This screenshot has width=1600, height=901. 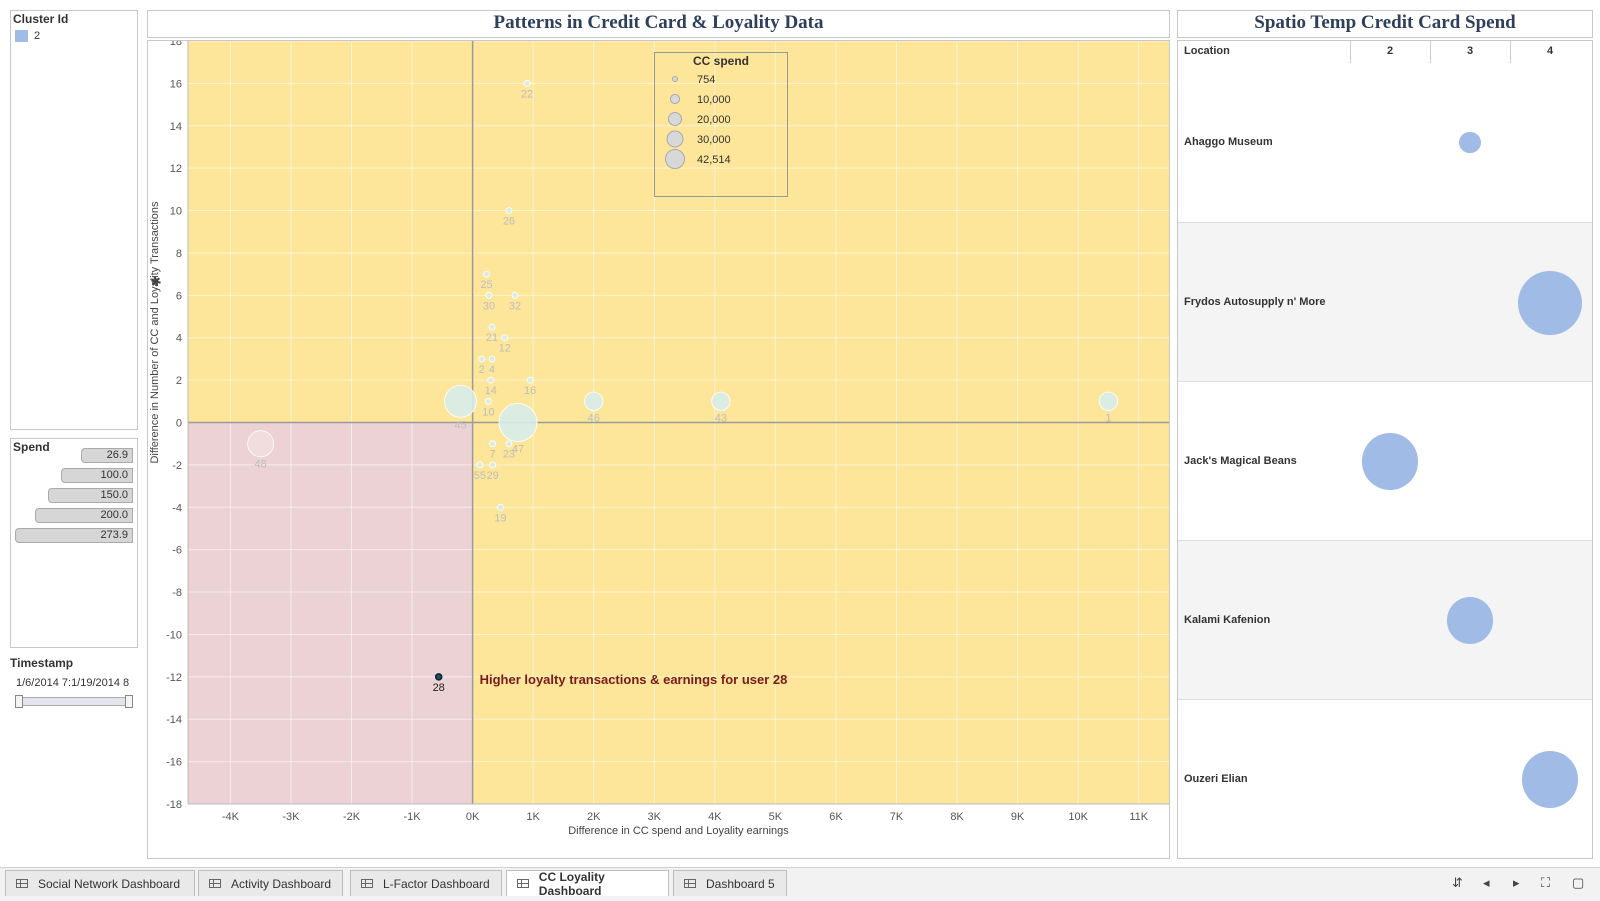 What do you see at coordinates (714, 100) in the screenshot?
I see `legend-size-label: 10,000` at bounding box center [714, 100].